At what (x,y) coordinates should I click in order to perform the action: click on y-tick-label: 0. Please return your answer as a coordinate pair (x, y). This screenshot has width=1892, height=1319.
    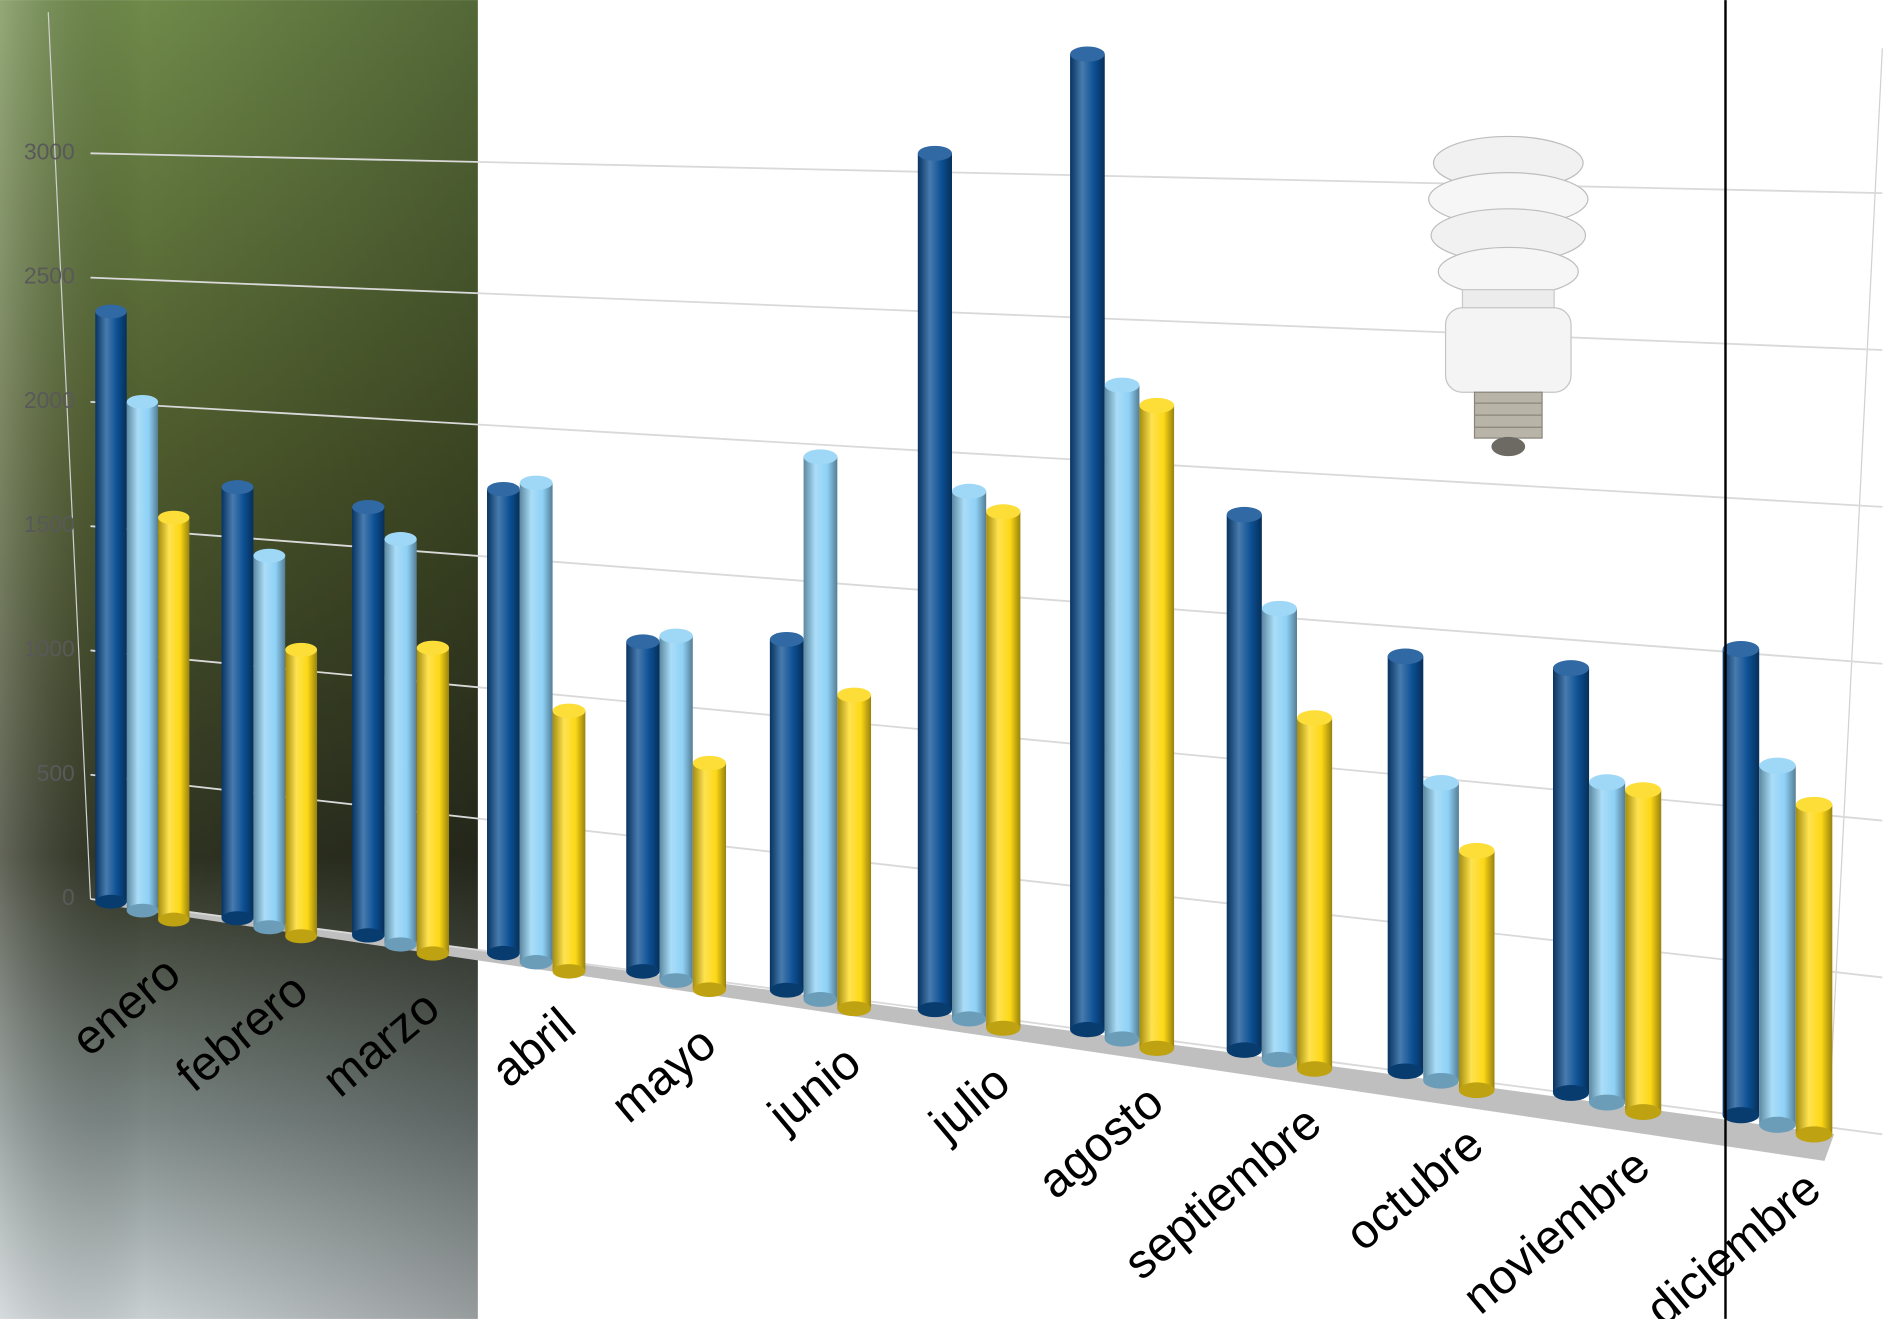
    Looking at the image, I should click on (68, 897).